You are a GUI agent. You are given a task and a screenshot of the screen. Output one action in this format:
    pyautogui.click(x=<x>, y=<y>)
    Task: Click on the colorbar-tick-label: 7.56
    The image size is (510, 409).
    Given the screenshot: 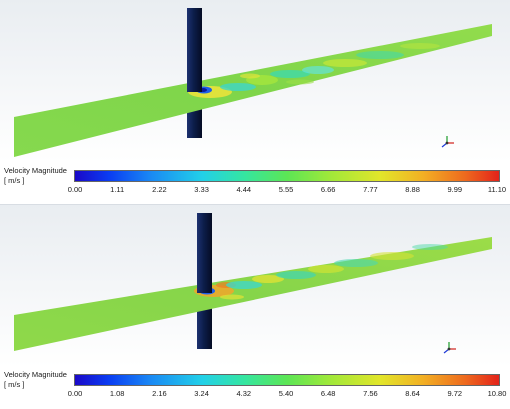 What is the action you would take?
    pyautogui.click(x=370, y=393)
    